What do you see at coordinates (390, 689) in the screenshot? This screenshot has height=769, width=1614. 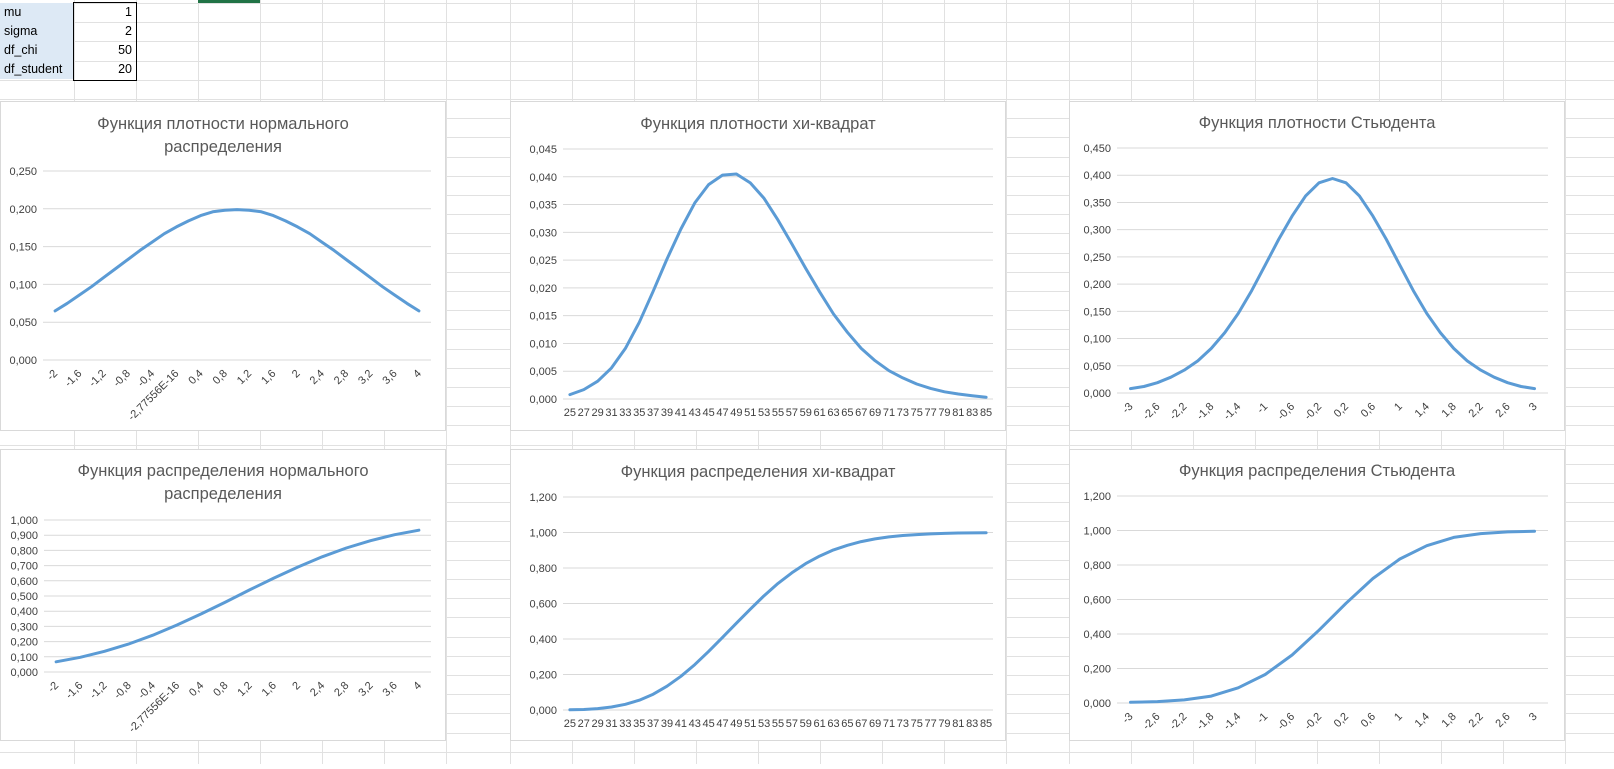 I see `x-tick-label: 3,6` at bounding box center [390, 689].